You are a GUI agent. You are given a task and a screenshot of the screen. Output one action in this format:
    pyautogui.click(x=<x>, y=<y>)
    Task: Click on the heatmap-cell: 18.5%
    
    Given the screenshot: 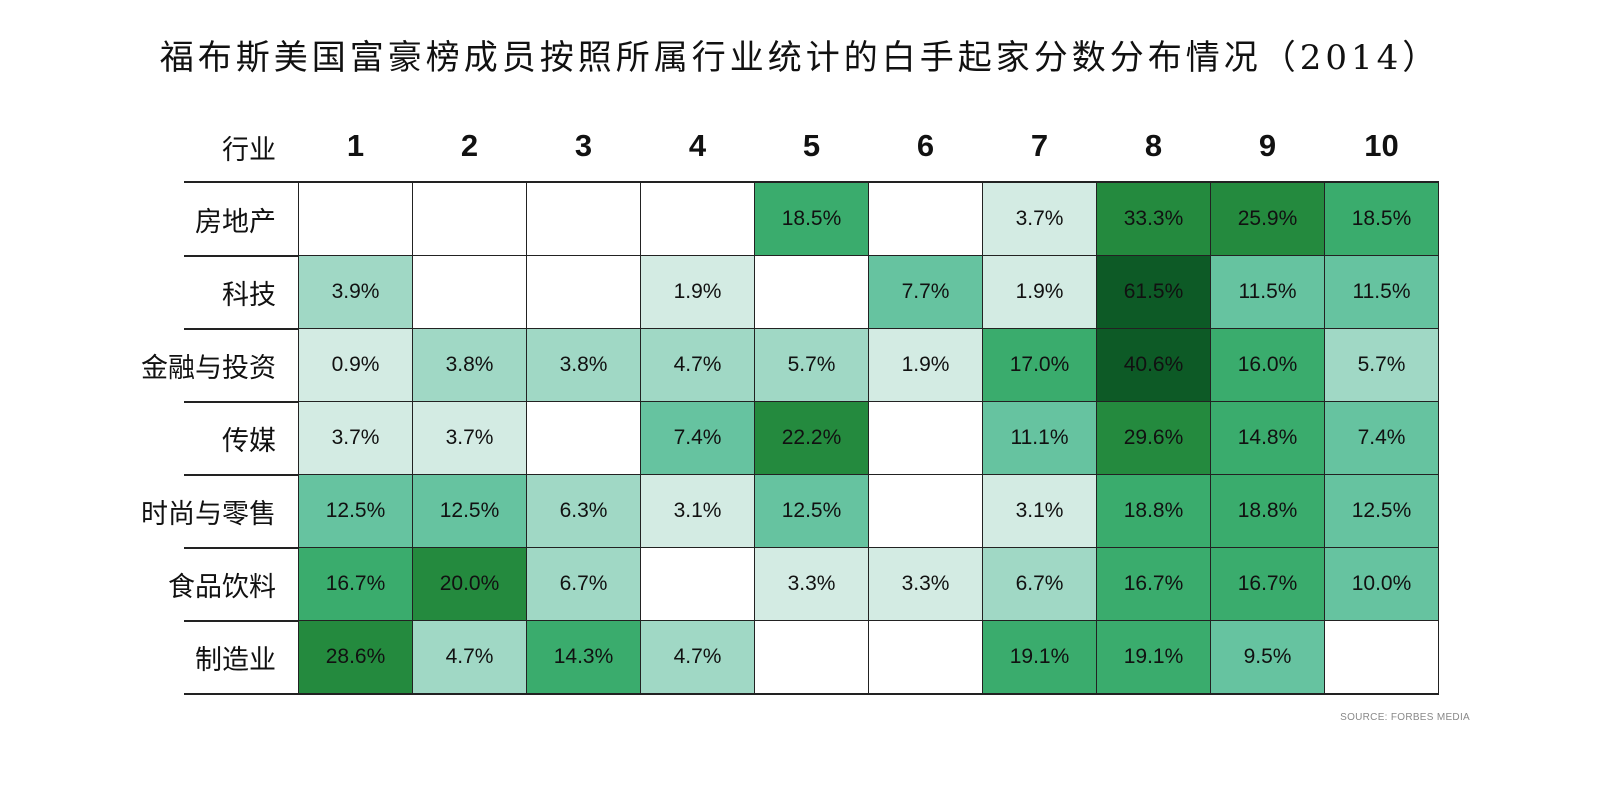 What is the action you would take?
    pyautogui.click(x=1381, y=219)
    